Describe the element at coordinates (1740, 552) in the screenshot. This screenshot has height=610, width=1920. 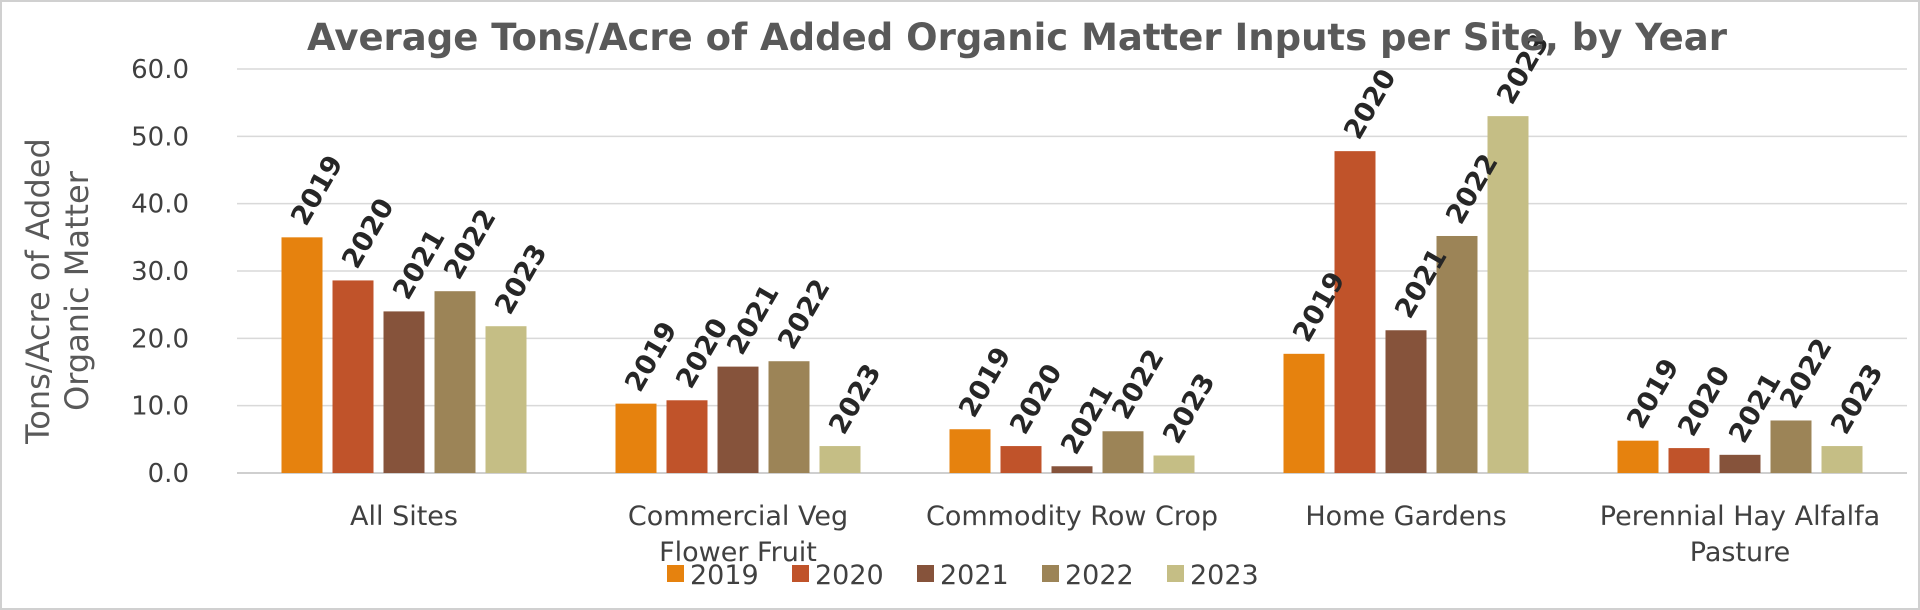
I see `category-label: Pasture` at that location.